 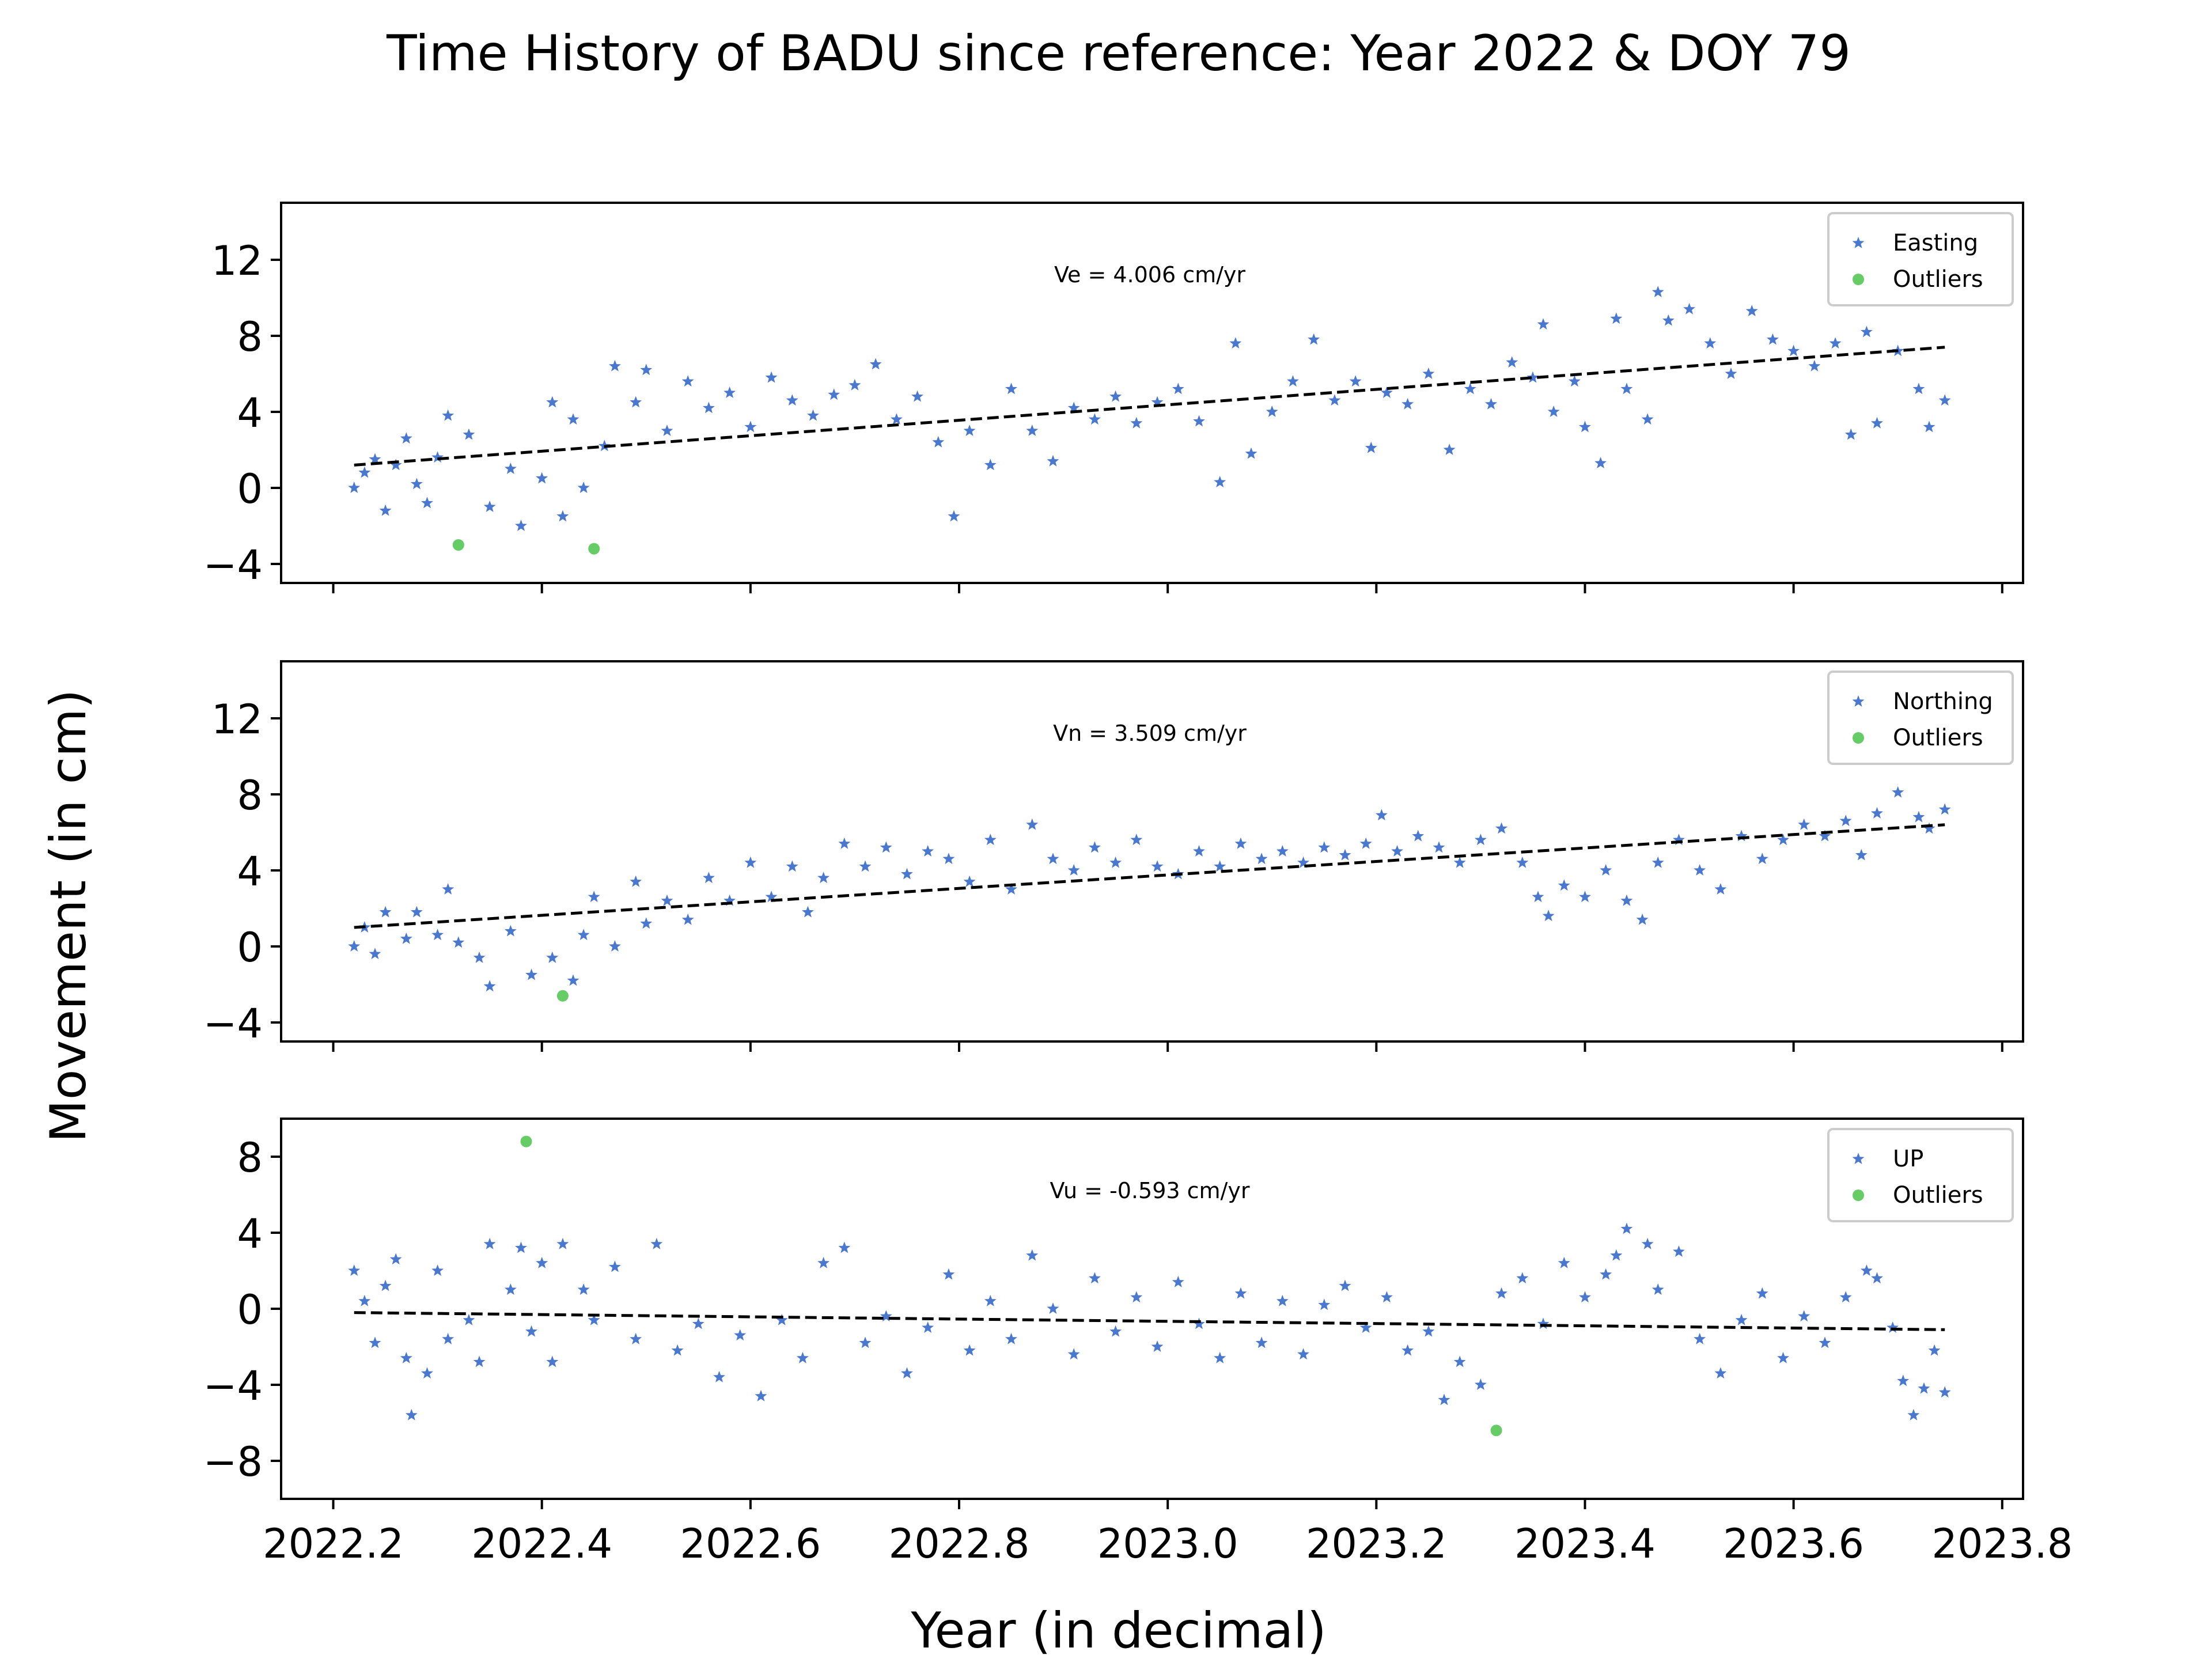 What do you see at coordinates (250, 489) in the screenshot?
I see `y-tick-label: 0` at bounding box center [250, 489].